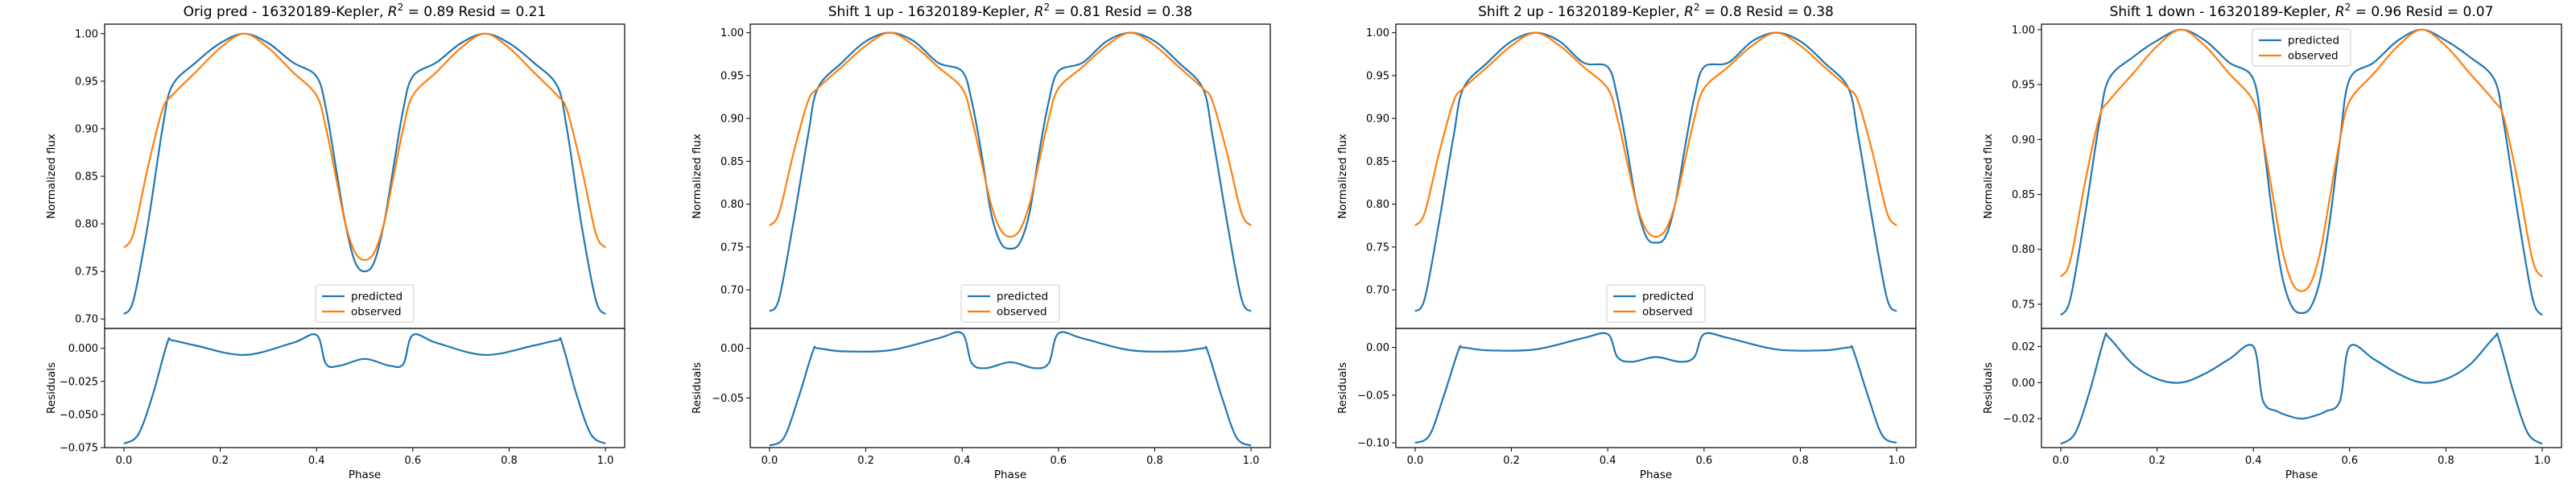  What do you see at coordinates (1154, 461) in the screenshot?
I see `x-tick-label: 0.8` at bounding box center [1154, 461].